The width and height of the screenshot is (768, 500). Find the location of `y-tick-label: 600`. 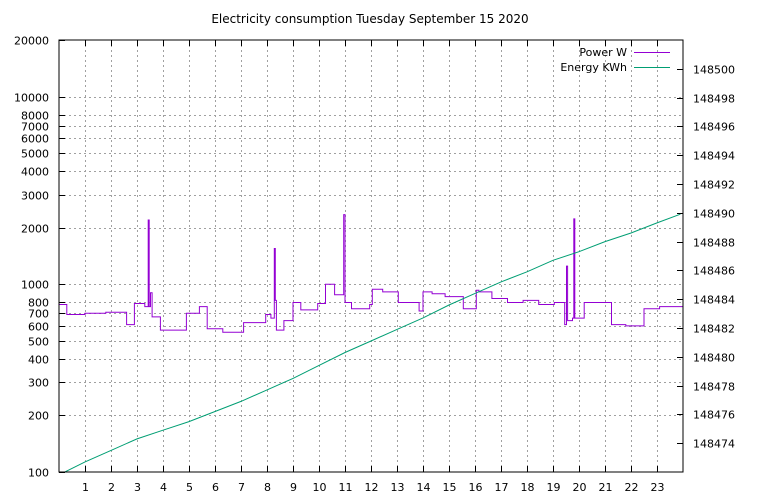

y-tick-label: 600 is located at coordinates (38, 327).